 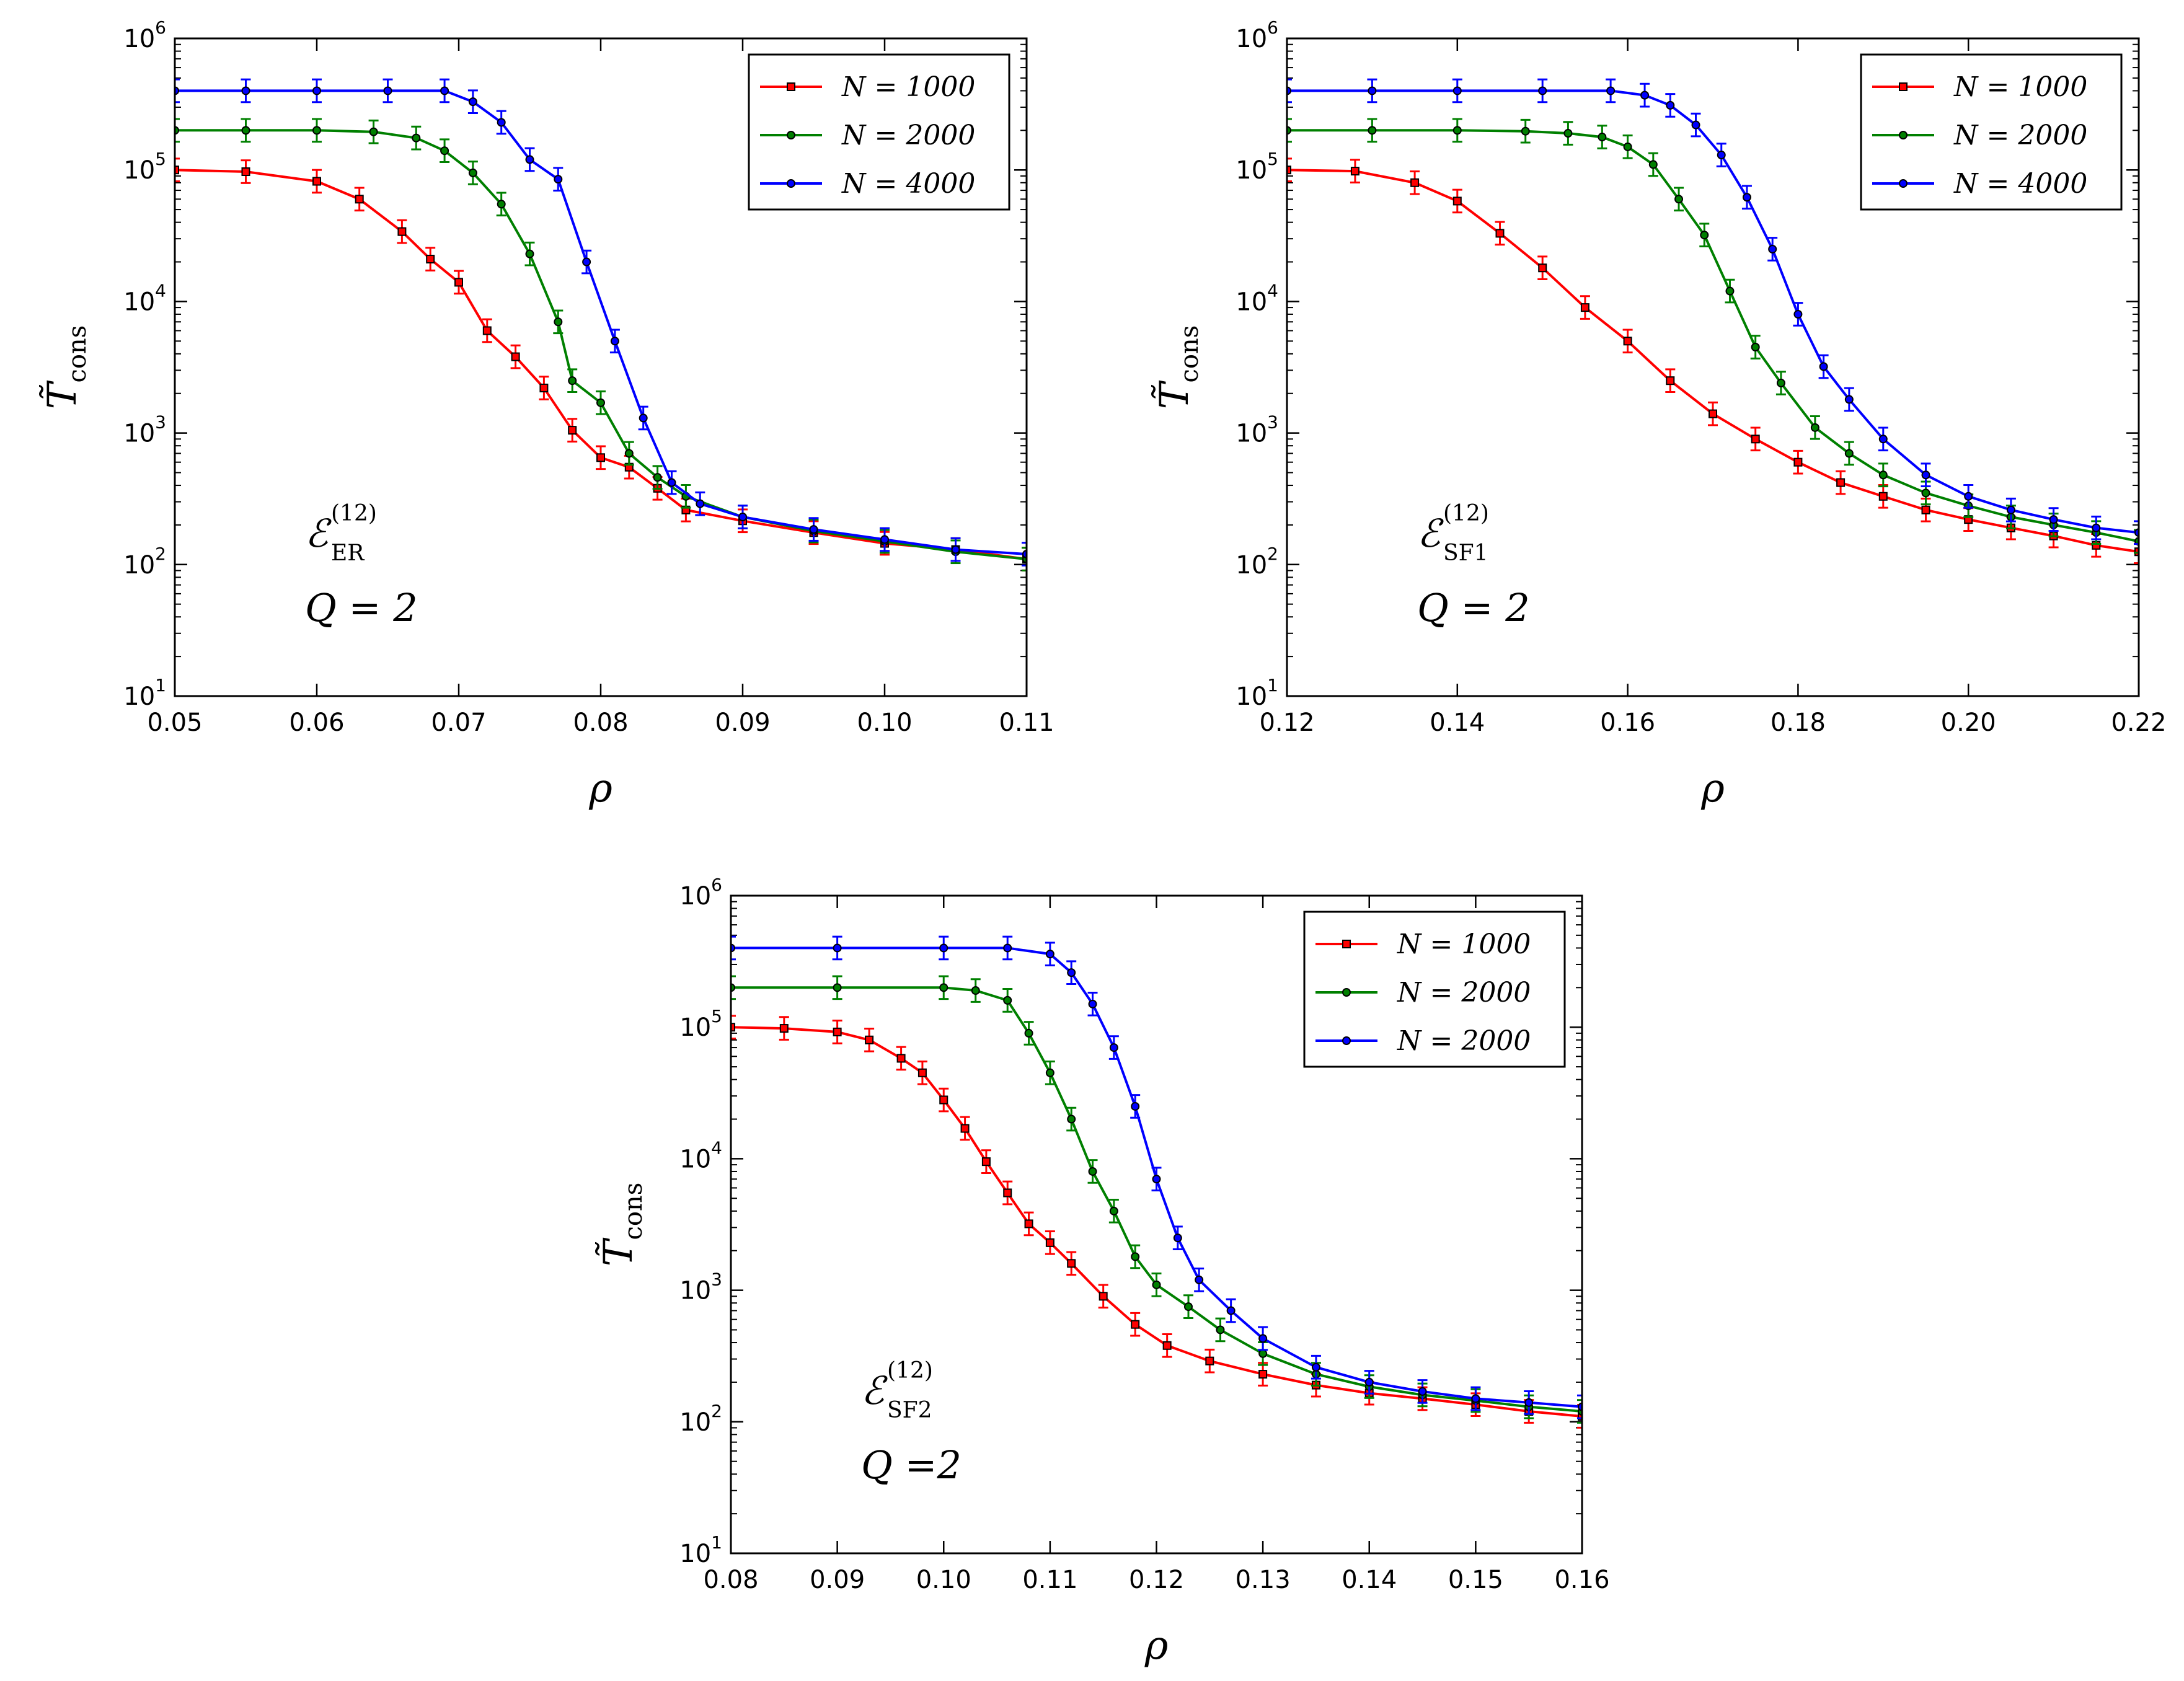 I want to click on y-axis-label-main: T̃, so click(x=62, y=395).